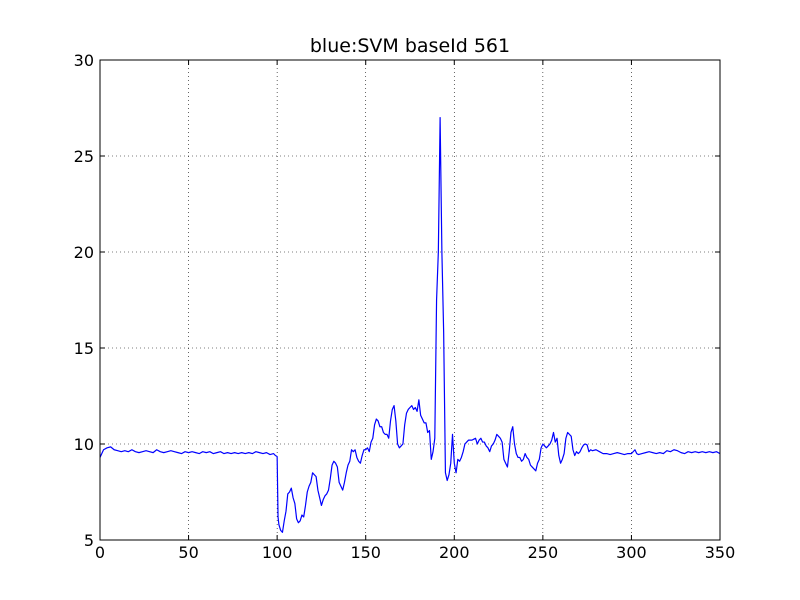 The image size is (800, 600). Describe the element at coordinates (188, 552) in the screenshot. I see `x-tick-label: 50` at that location.